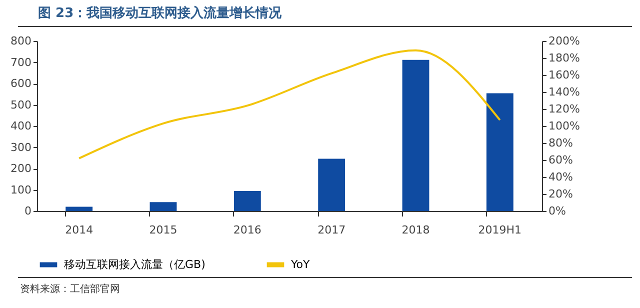 The image size is (640, 308). What do you see at coordinates (564, 41) in the screenshot?
I see `y2-tick-label: 200%` at bounding box center [564, 41].